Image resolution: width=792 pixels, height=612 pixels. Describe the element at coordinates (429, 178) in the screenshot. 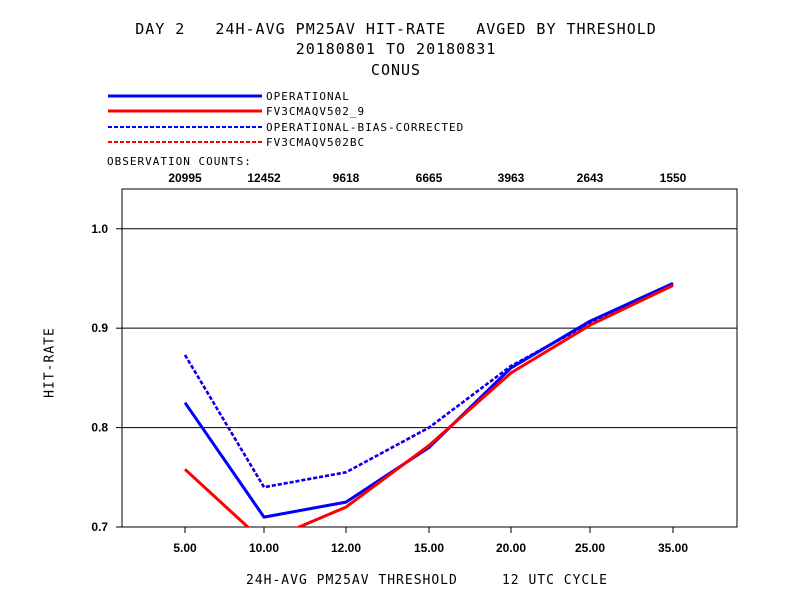

I see `observation-count-3: 6665` at that location.